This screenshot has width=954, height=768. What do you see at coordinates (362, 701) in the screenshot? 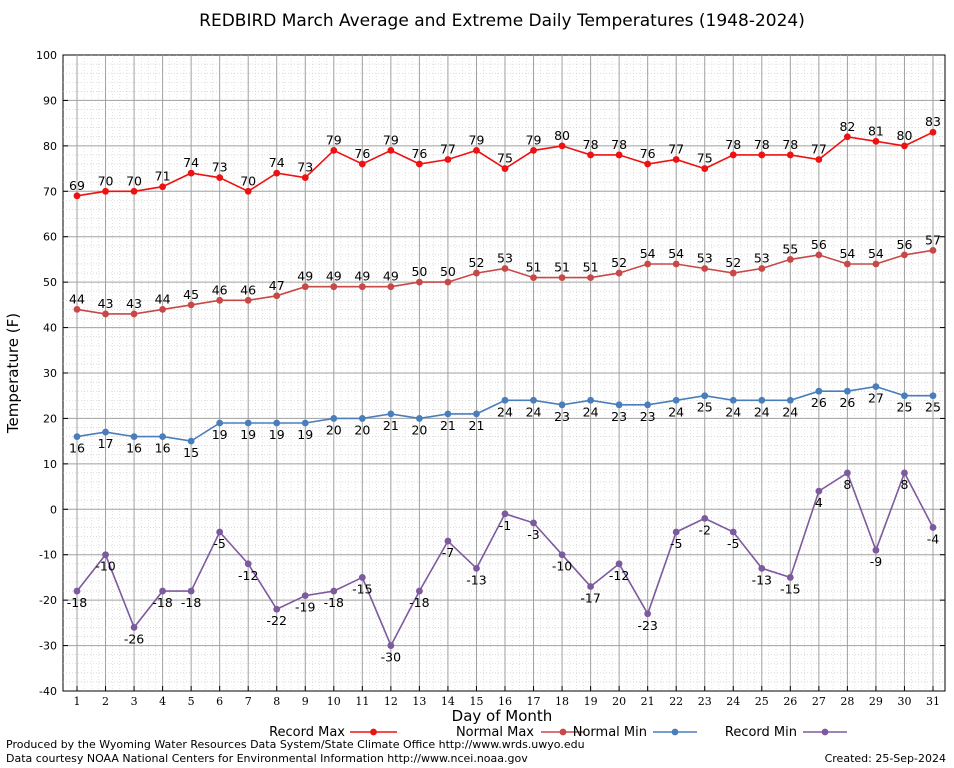
I see `x-tick-label: 11` at bounding box center [362, 701].